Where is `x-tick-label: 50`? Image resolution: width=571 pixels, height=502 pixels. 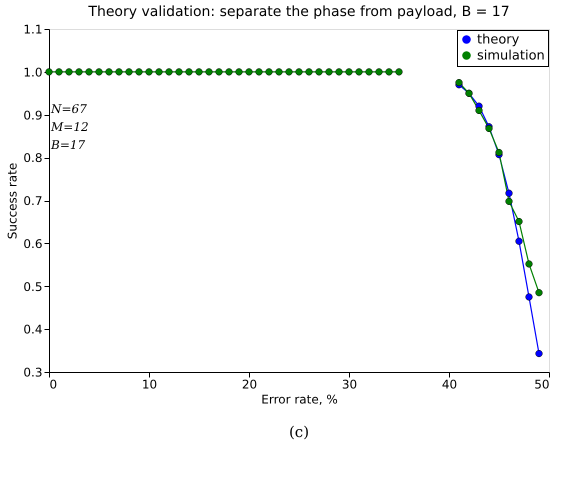
x-tick-label: 50 is located at coordinates (542, 385).